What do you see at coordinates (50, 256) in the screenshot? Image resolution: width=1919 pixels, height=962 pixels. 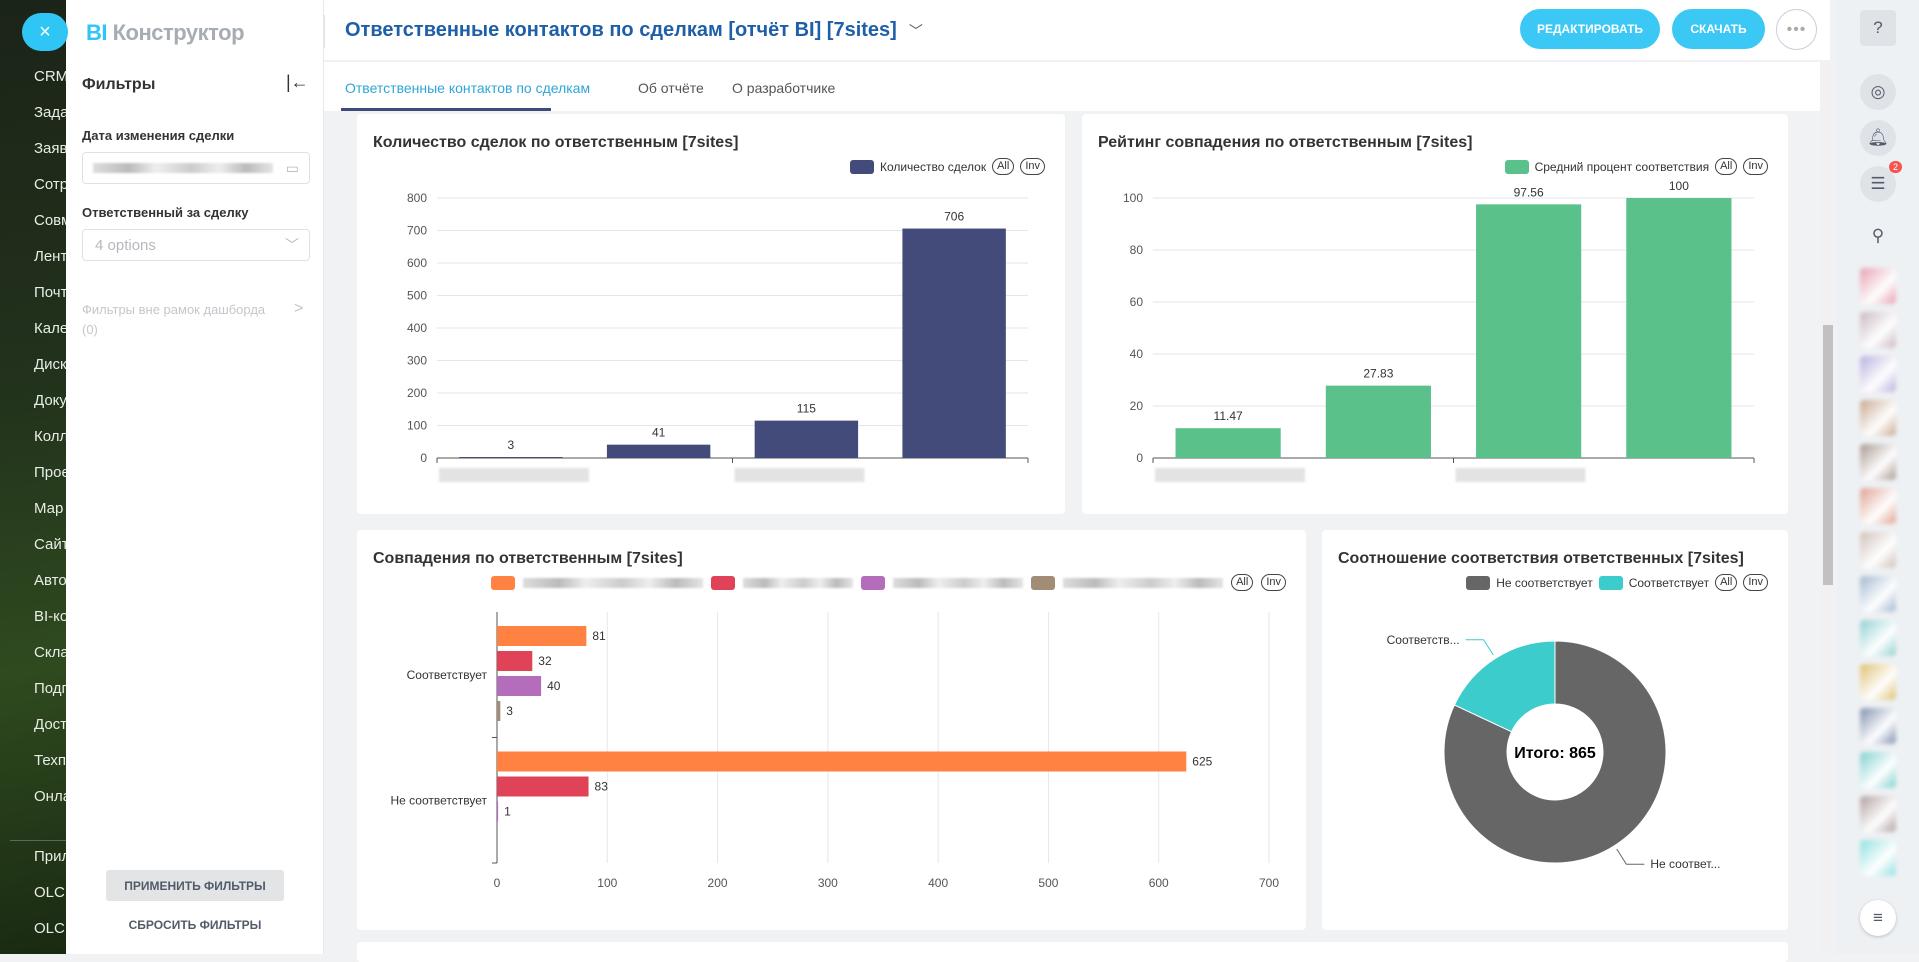 I see `nav-item: Лент` at bounding box center [50, 256].